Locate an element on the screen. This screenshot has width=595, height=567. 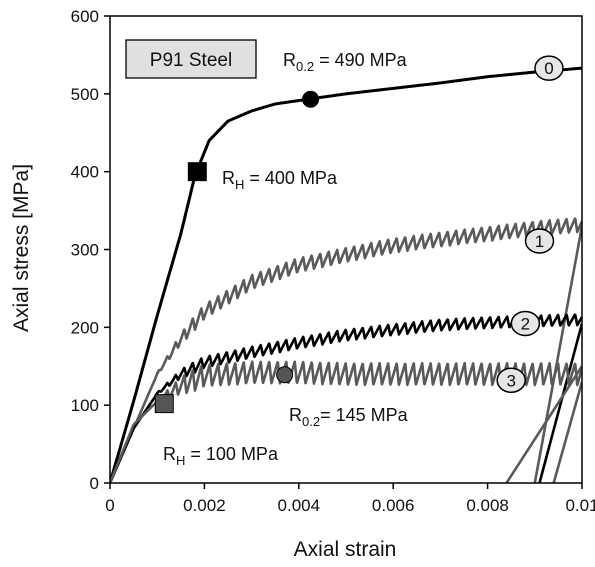
marker-annotation: R0.2= 145 MPa is located at coordinates (349, 417).